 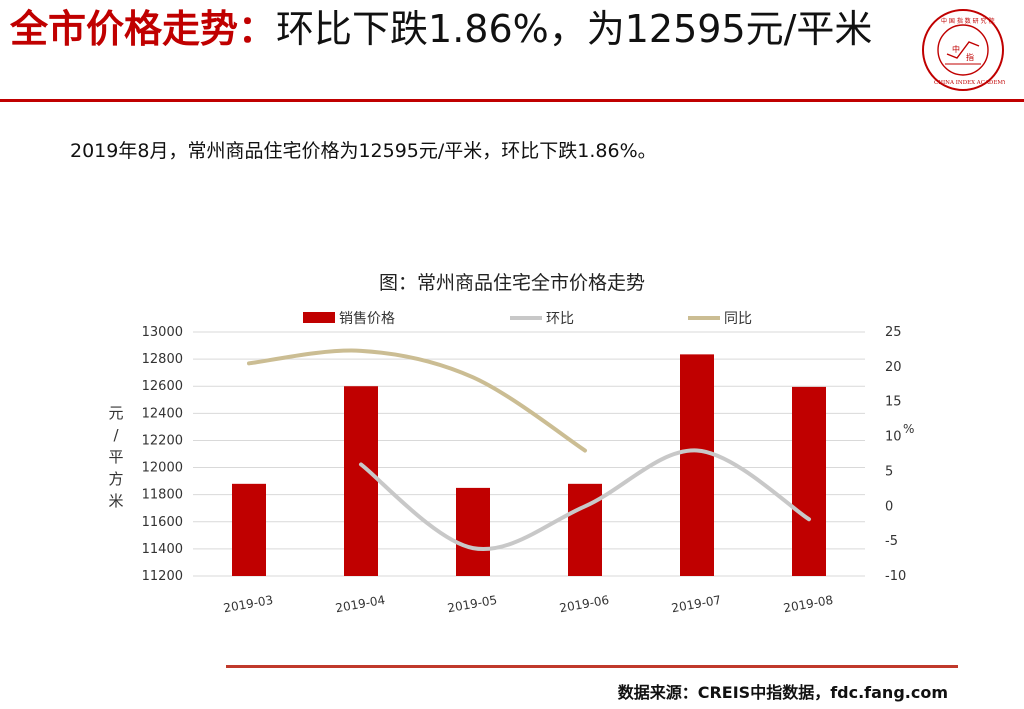 What do you see at coordinates (162, 413) in the screenshot?
I see `y-tick-label: 12400` at bounding box center [162, 413].